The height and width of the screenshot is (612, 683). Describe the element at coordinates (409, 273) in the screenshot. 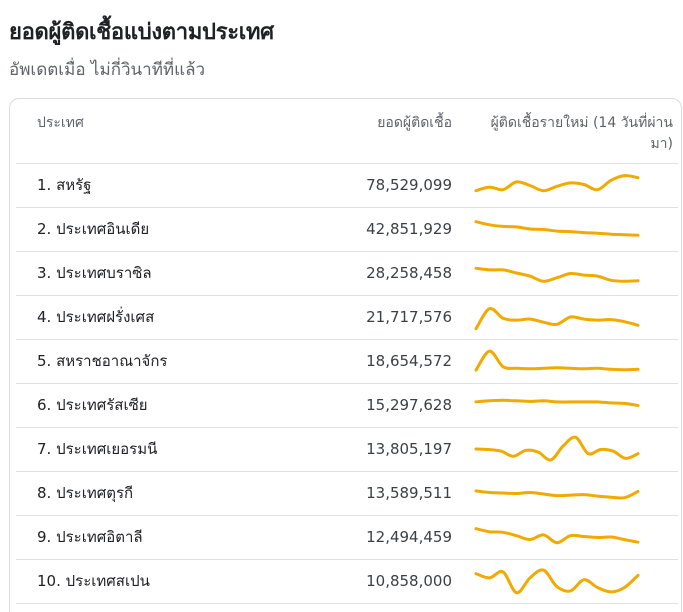

I see `total-cases-value: 28,258,458` at that location.